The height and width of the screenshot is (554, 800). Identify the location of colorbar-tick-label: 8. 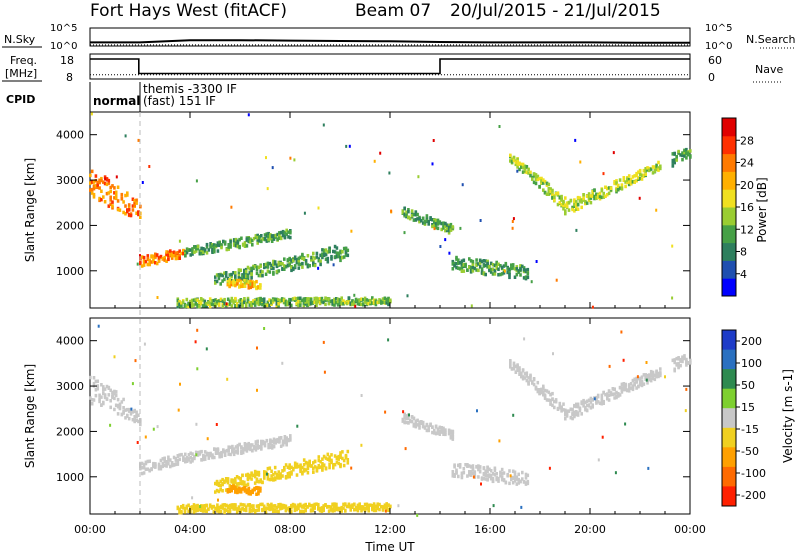
(743, 252).